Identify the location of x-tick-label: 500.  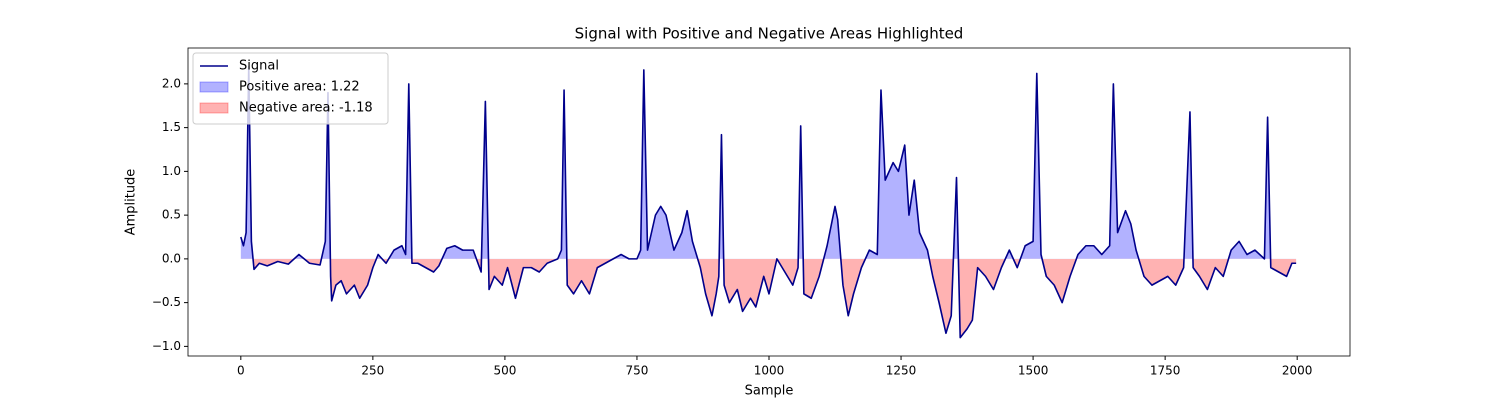
(504, 371).